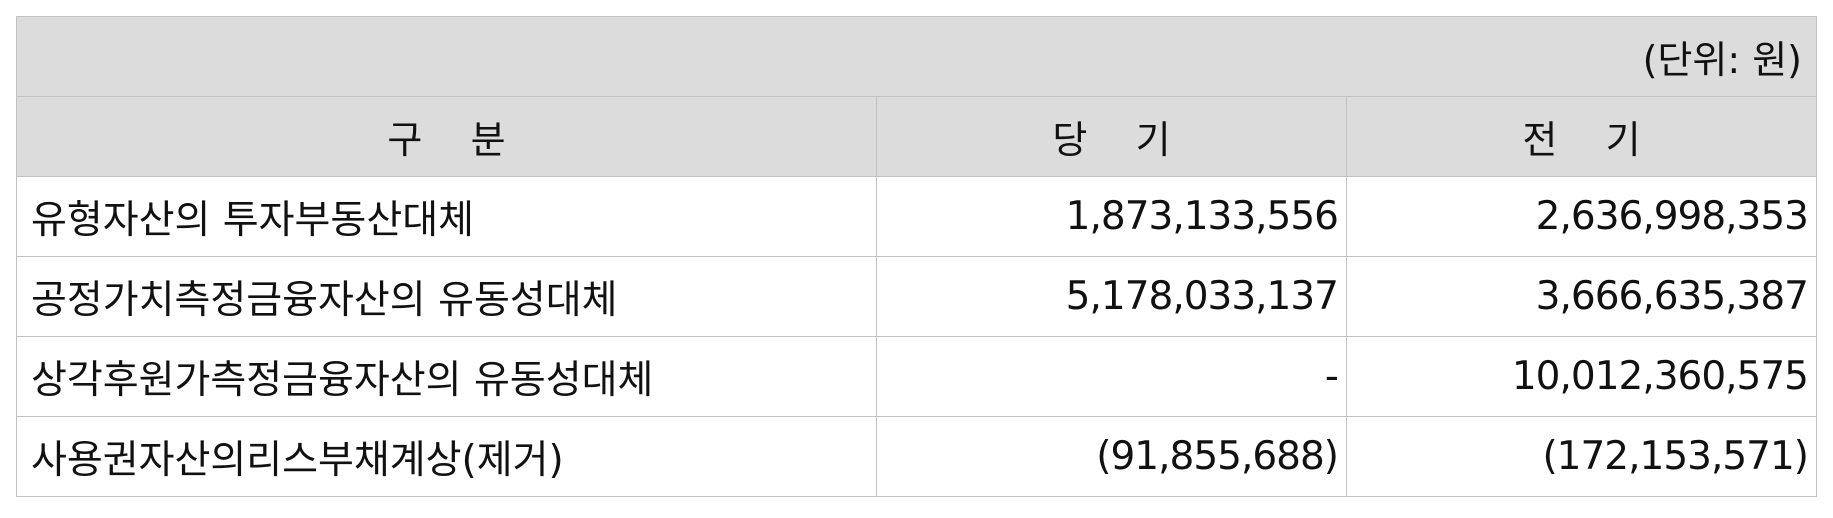 The height and width of the screenshot is (518, 1833). I want to click on prior-value: (172,153,571), so click(1581, 456).